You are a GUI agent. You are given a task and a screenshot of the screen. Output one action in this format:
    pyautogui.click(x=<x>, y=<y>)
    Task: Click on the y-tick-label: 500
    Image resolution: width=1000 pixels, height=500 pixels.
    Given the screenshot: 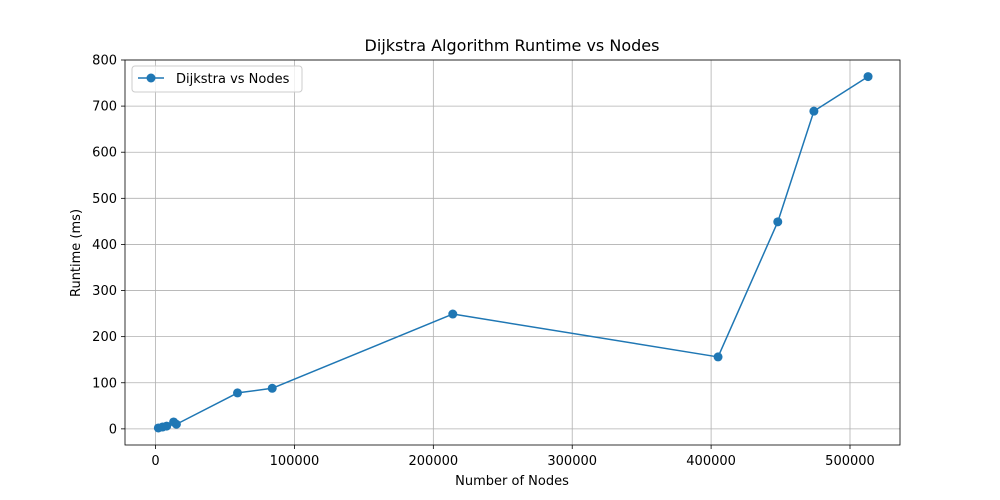 What is the action you would take?
    pyautogui.click(x=104, y=199)
    